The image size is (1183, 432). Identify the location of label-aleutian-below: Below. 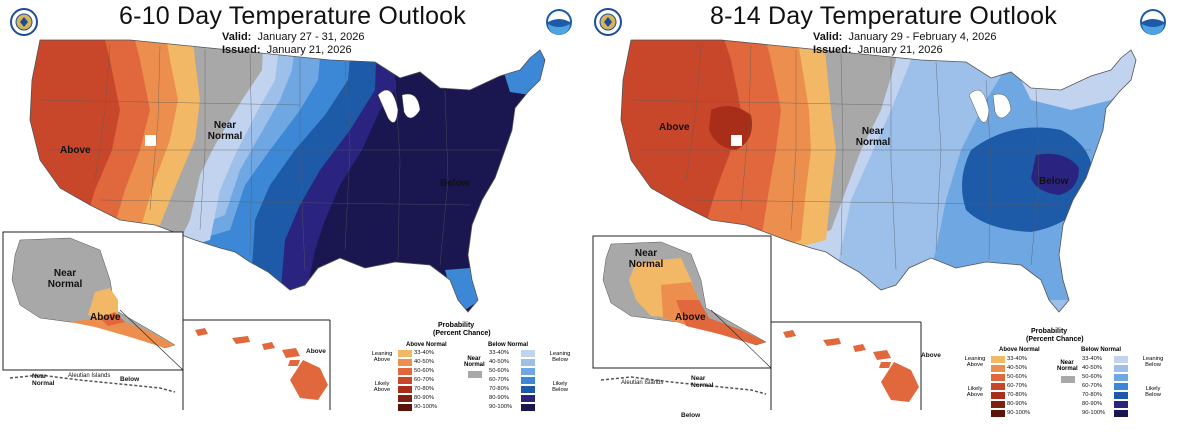
(691, 415).